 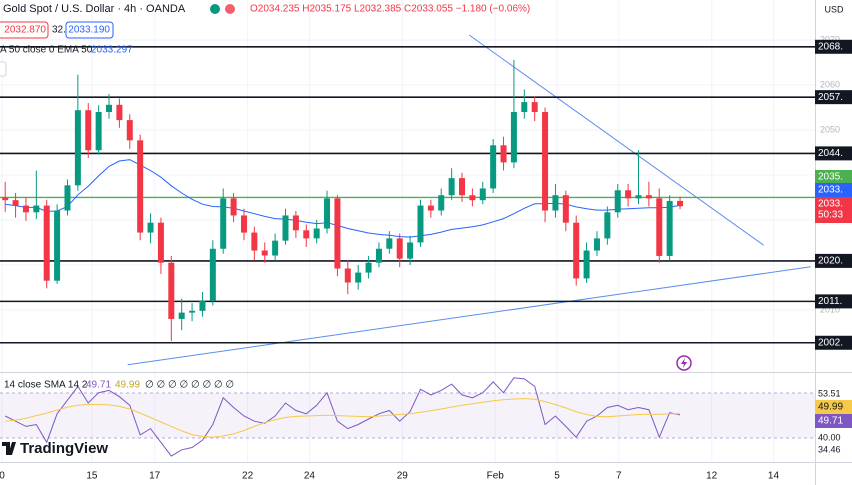 I want to click on rsi-sma-legend-value: 49.99, so click(x=127, y=385).